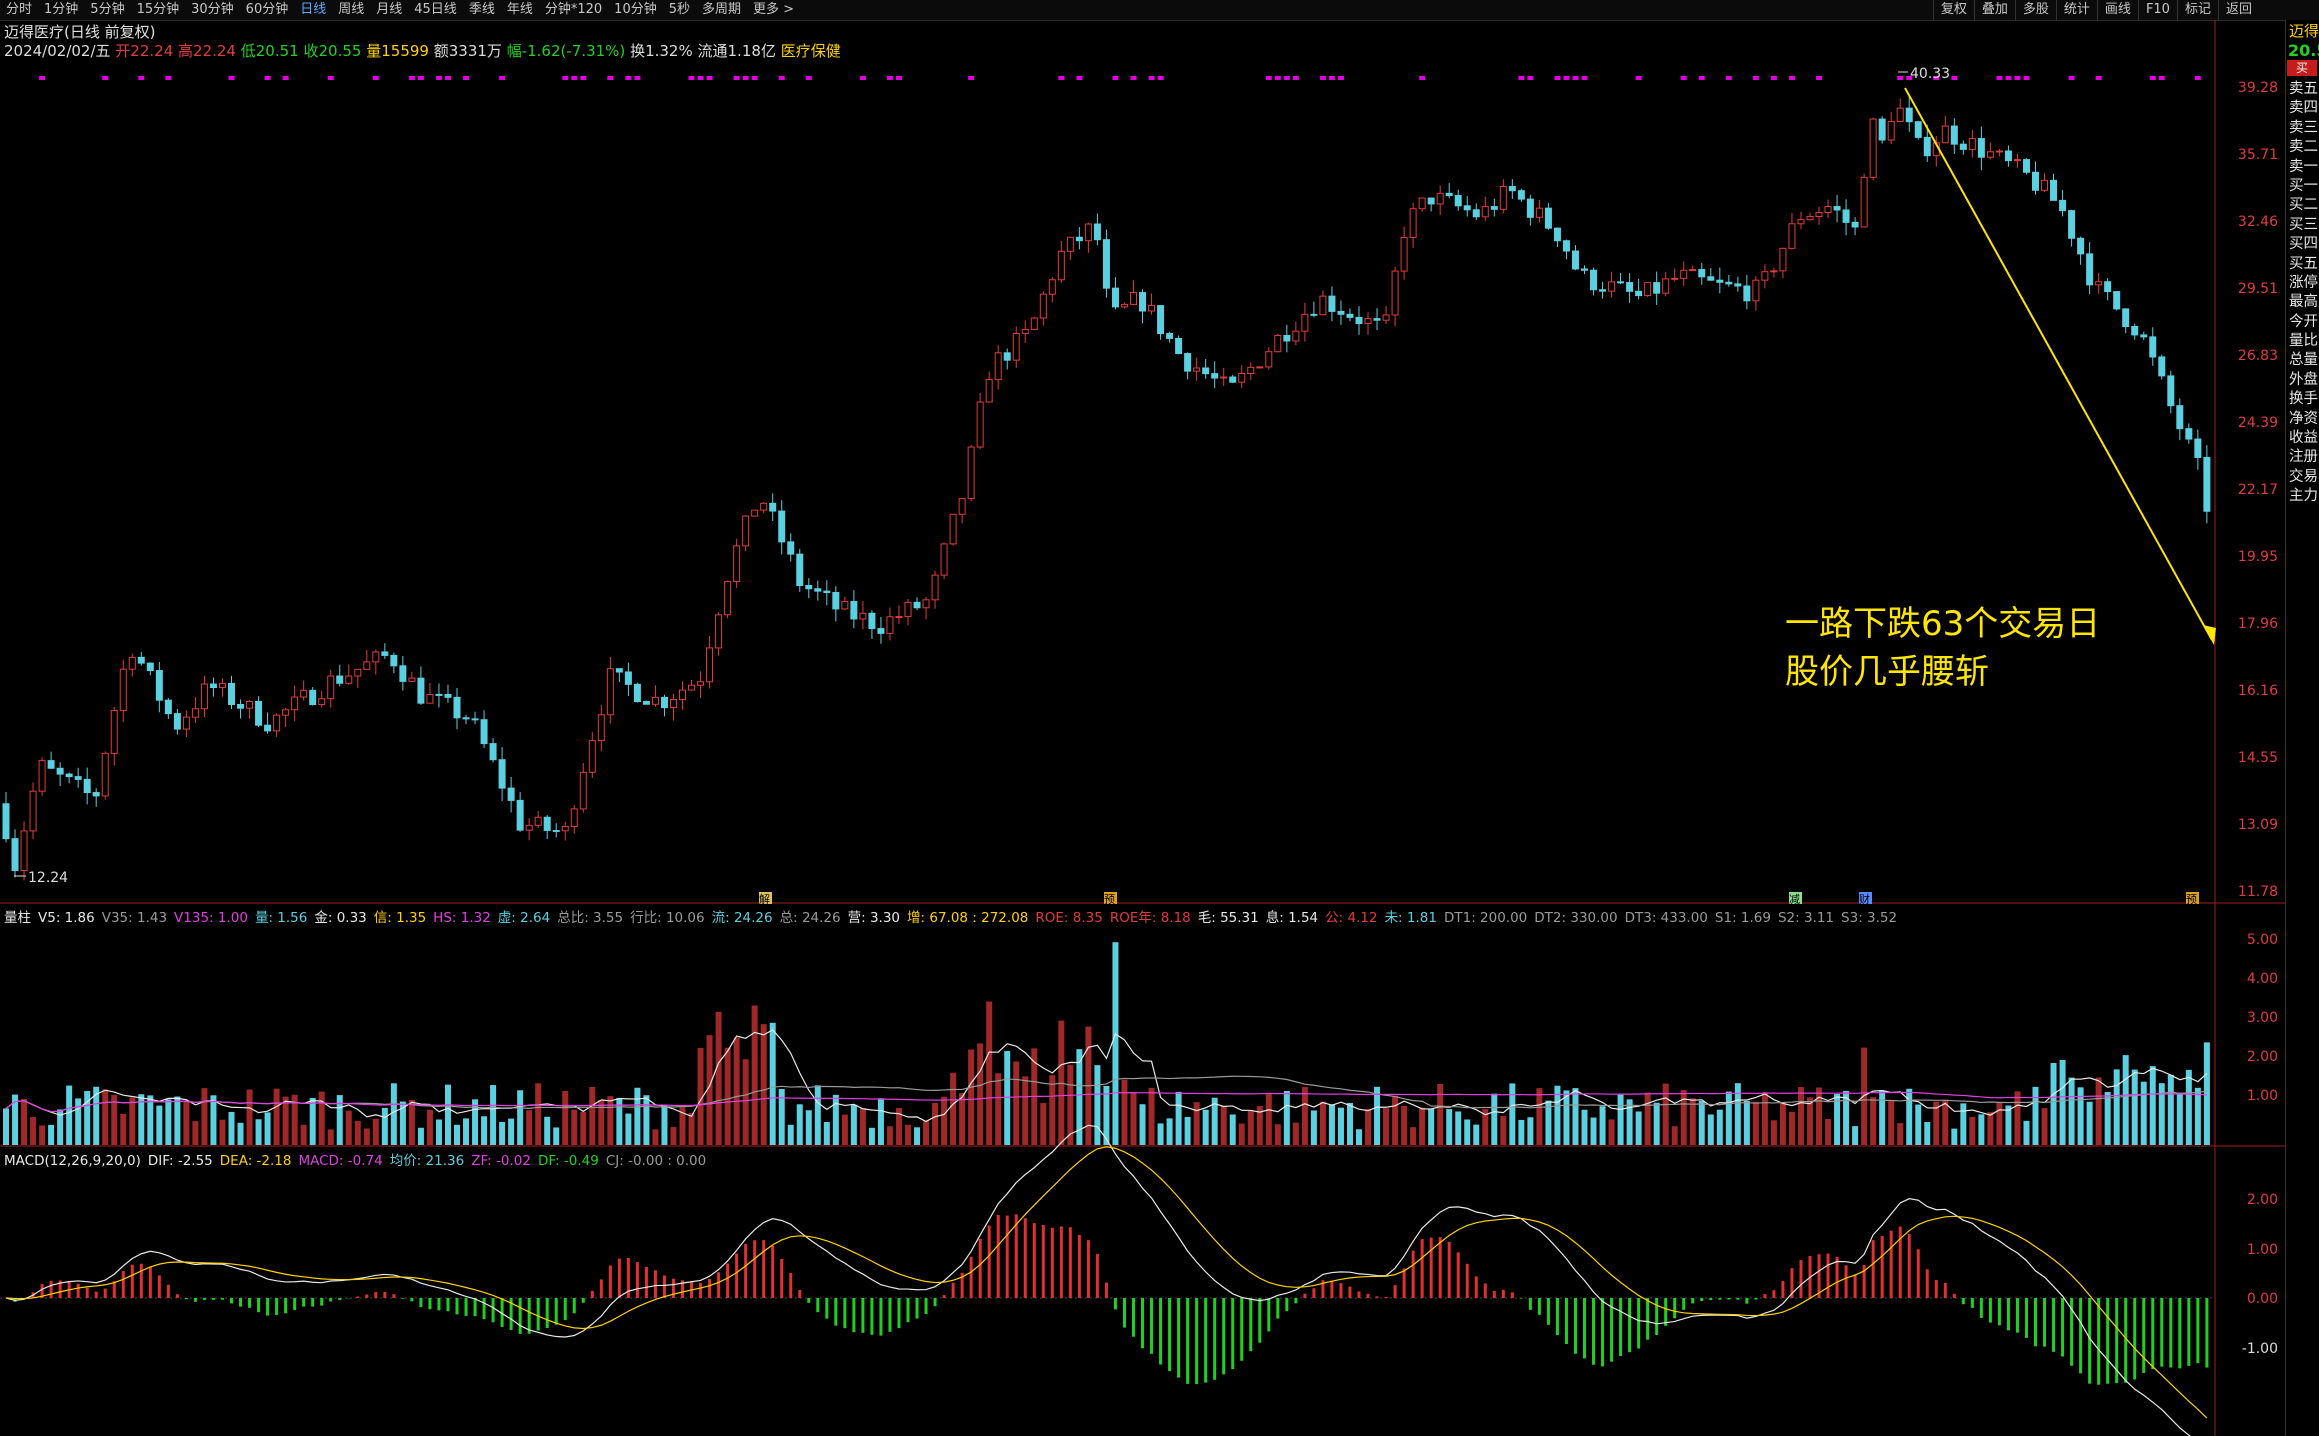  I want to click on event-marker-label: 预, so click(2191, 899).